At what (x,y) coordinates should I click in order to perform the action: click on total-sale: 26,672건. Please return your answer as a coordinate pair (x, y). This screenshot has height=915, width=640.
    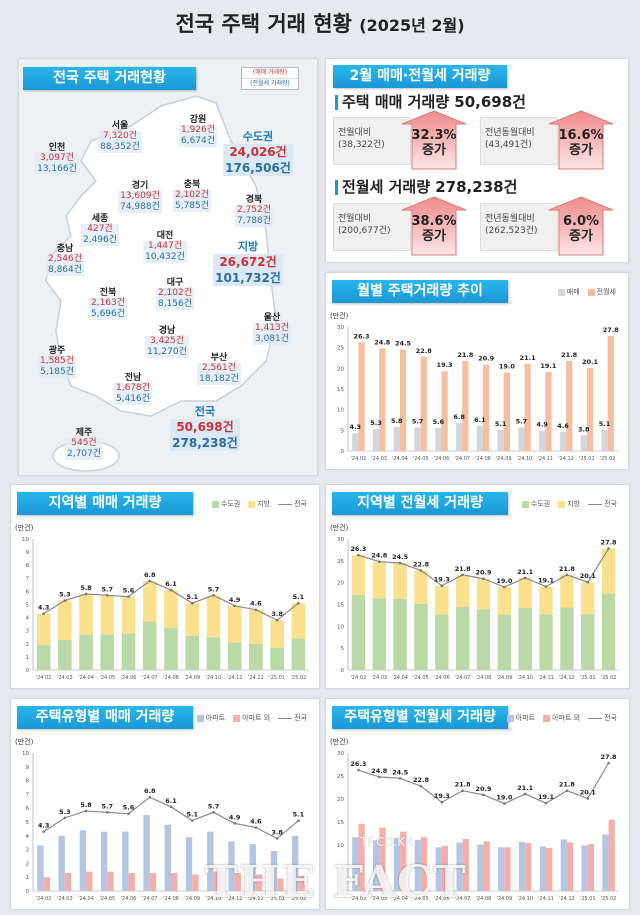
    Looking at the image, I should click on (248, 262).